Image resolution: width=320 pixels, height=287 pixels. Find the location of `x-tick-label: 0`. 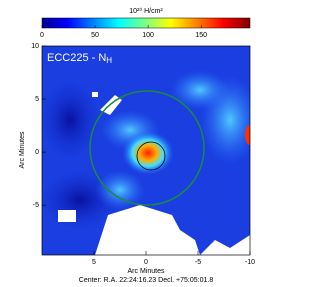

x-tick-label: 0 is located at coordinates (146, 262).